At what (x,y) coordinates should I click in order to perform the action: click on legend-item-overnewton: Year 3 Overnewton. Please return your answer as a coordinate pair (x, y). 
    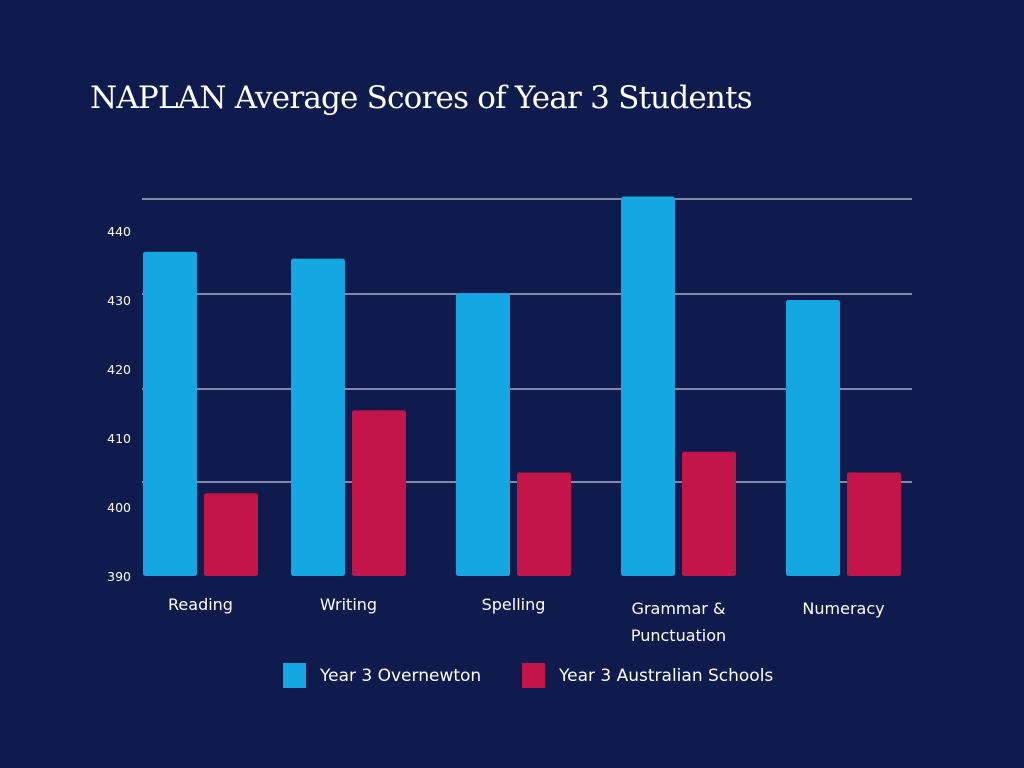
    Looking at the image, I should click on (382, 675).